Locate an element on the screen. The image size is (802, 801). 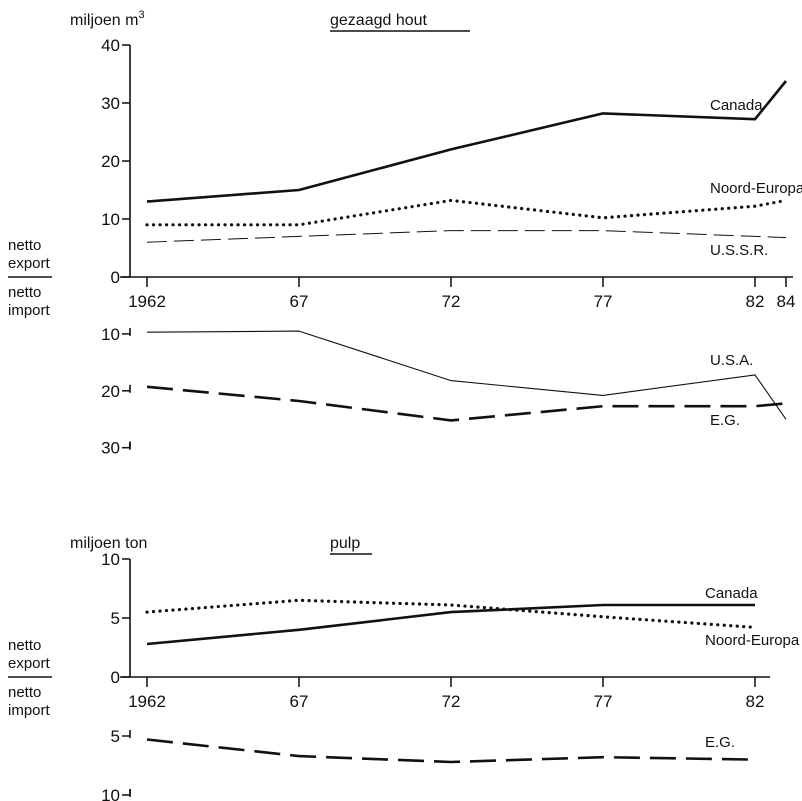
y-unit-label-superscript: 3 is located at coordinates (141, 15).